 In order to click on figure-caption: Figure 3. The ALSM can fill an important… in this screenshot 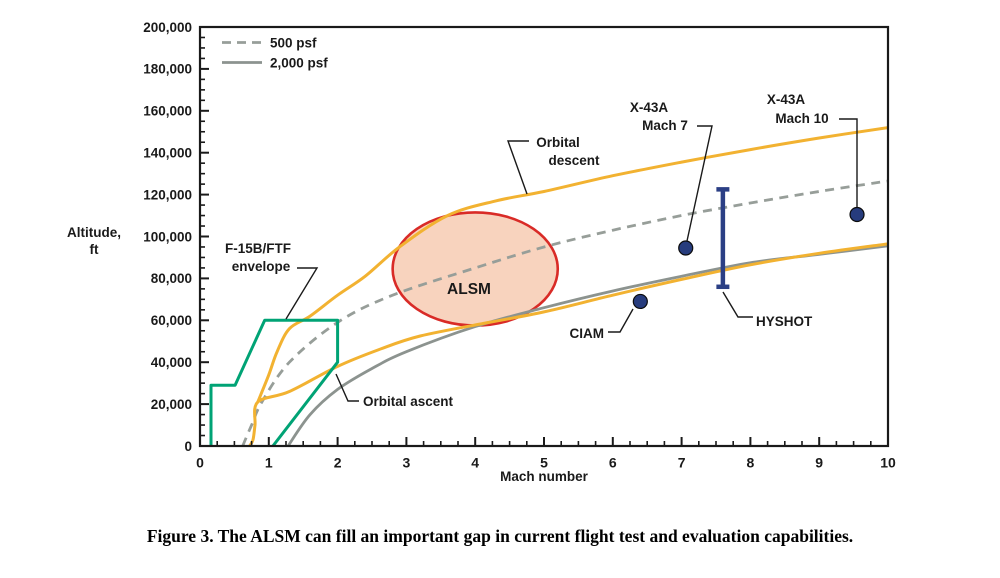, I will do `click(500, 536)`.